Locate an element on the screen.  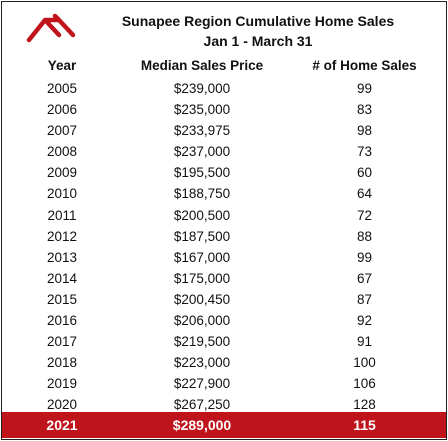
sales-cell: 87 is located at coordinates (364, 299).